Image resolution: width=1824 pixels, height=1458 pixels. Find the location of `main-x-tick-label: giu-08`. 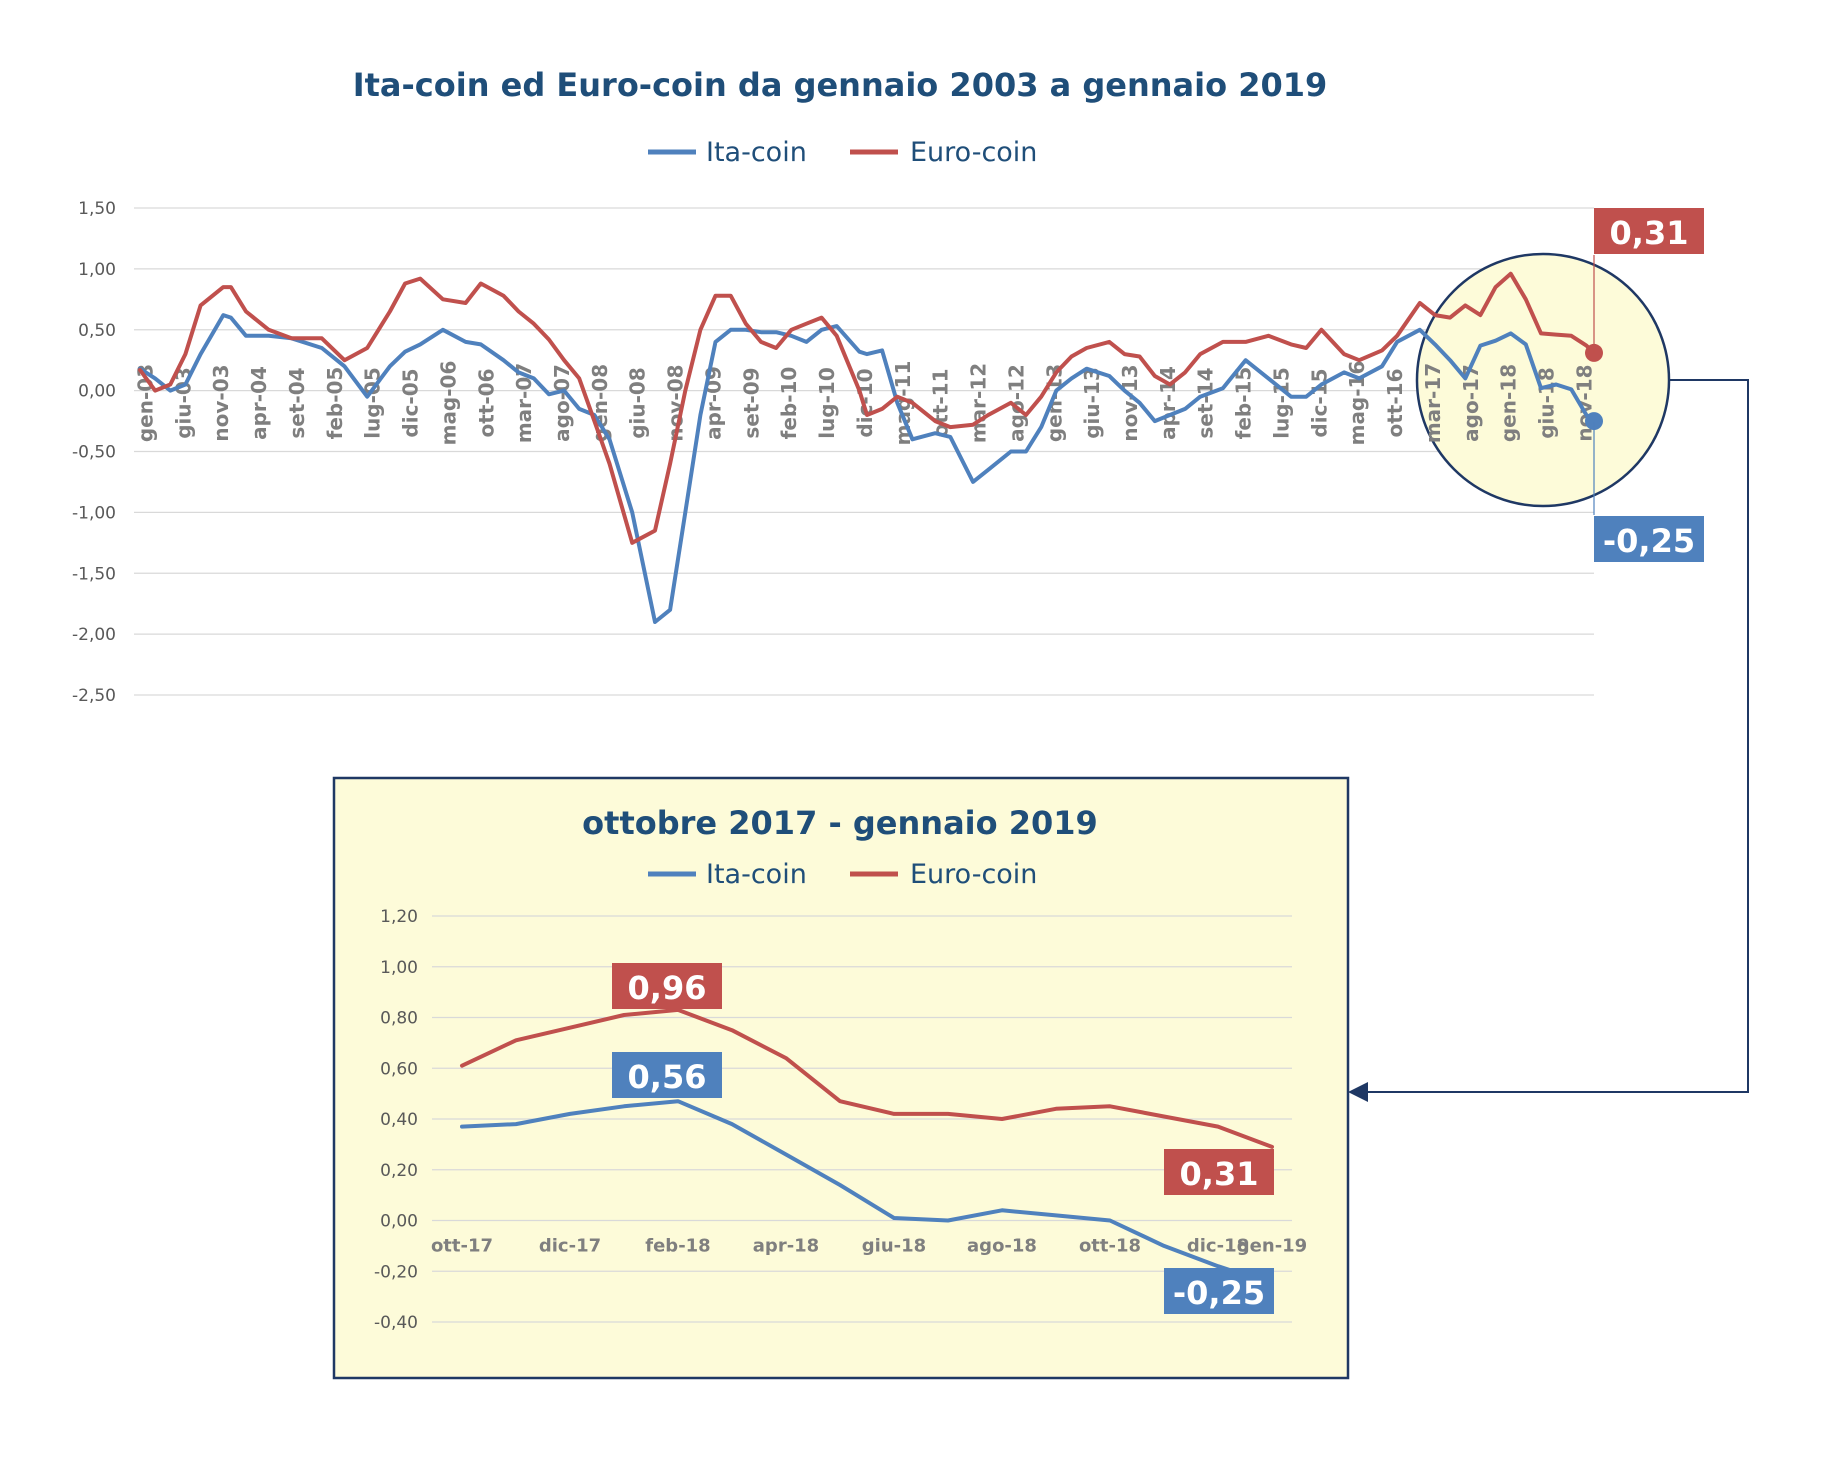

main-x-tick-label: giu-08 is located at coordinates (638, 403).